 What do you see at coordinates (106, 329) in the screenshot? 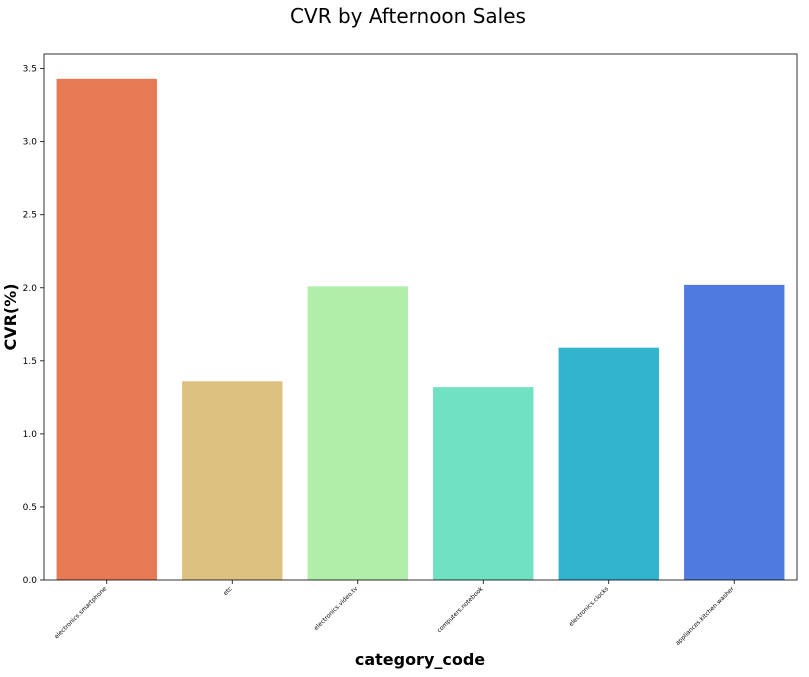
I see `bar-electronics-smartphone` at bounding box center [106, 329].